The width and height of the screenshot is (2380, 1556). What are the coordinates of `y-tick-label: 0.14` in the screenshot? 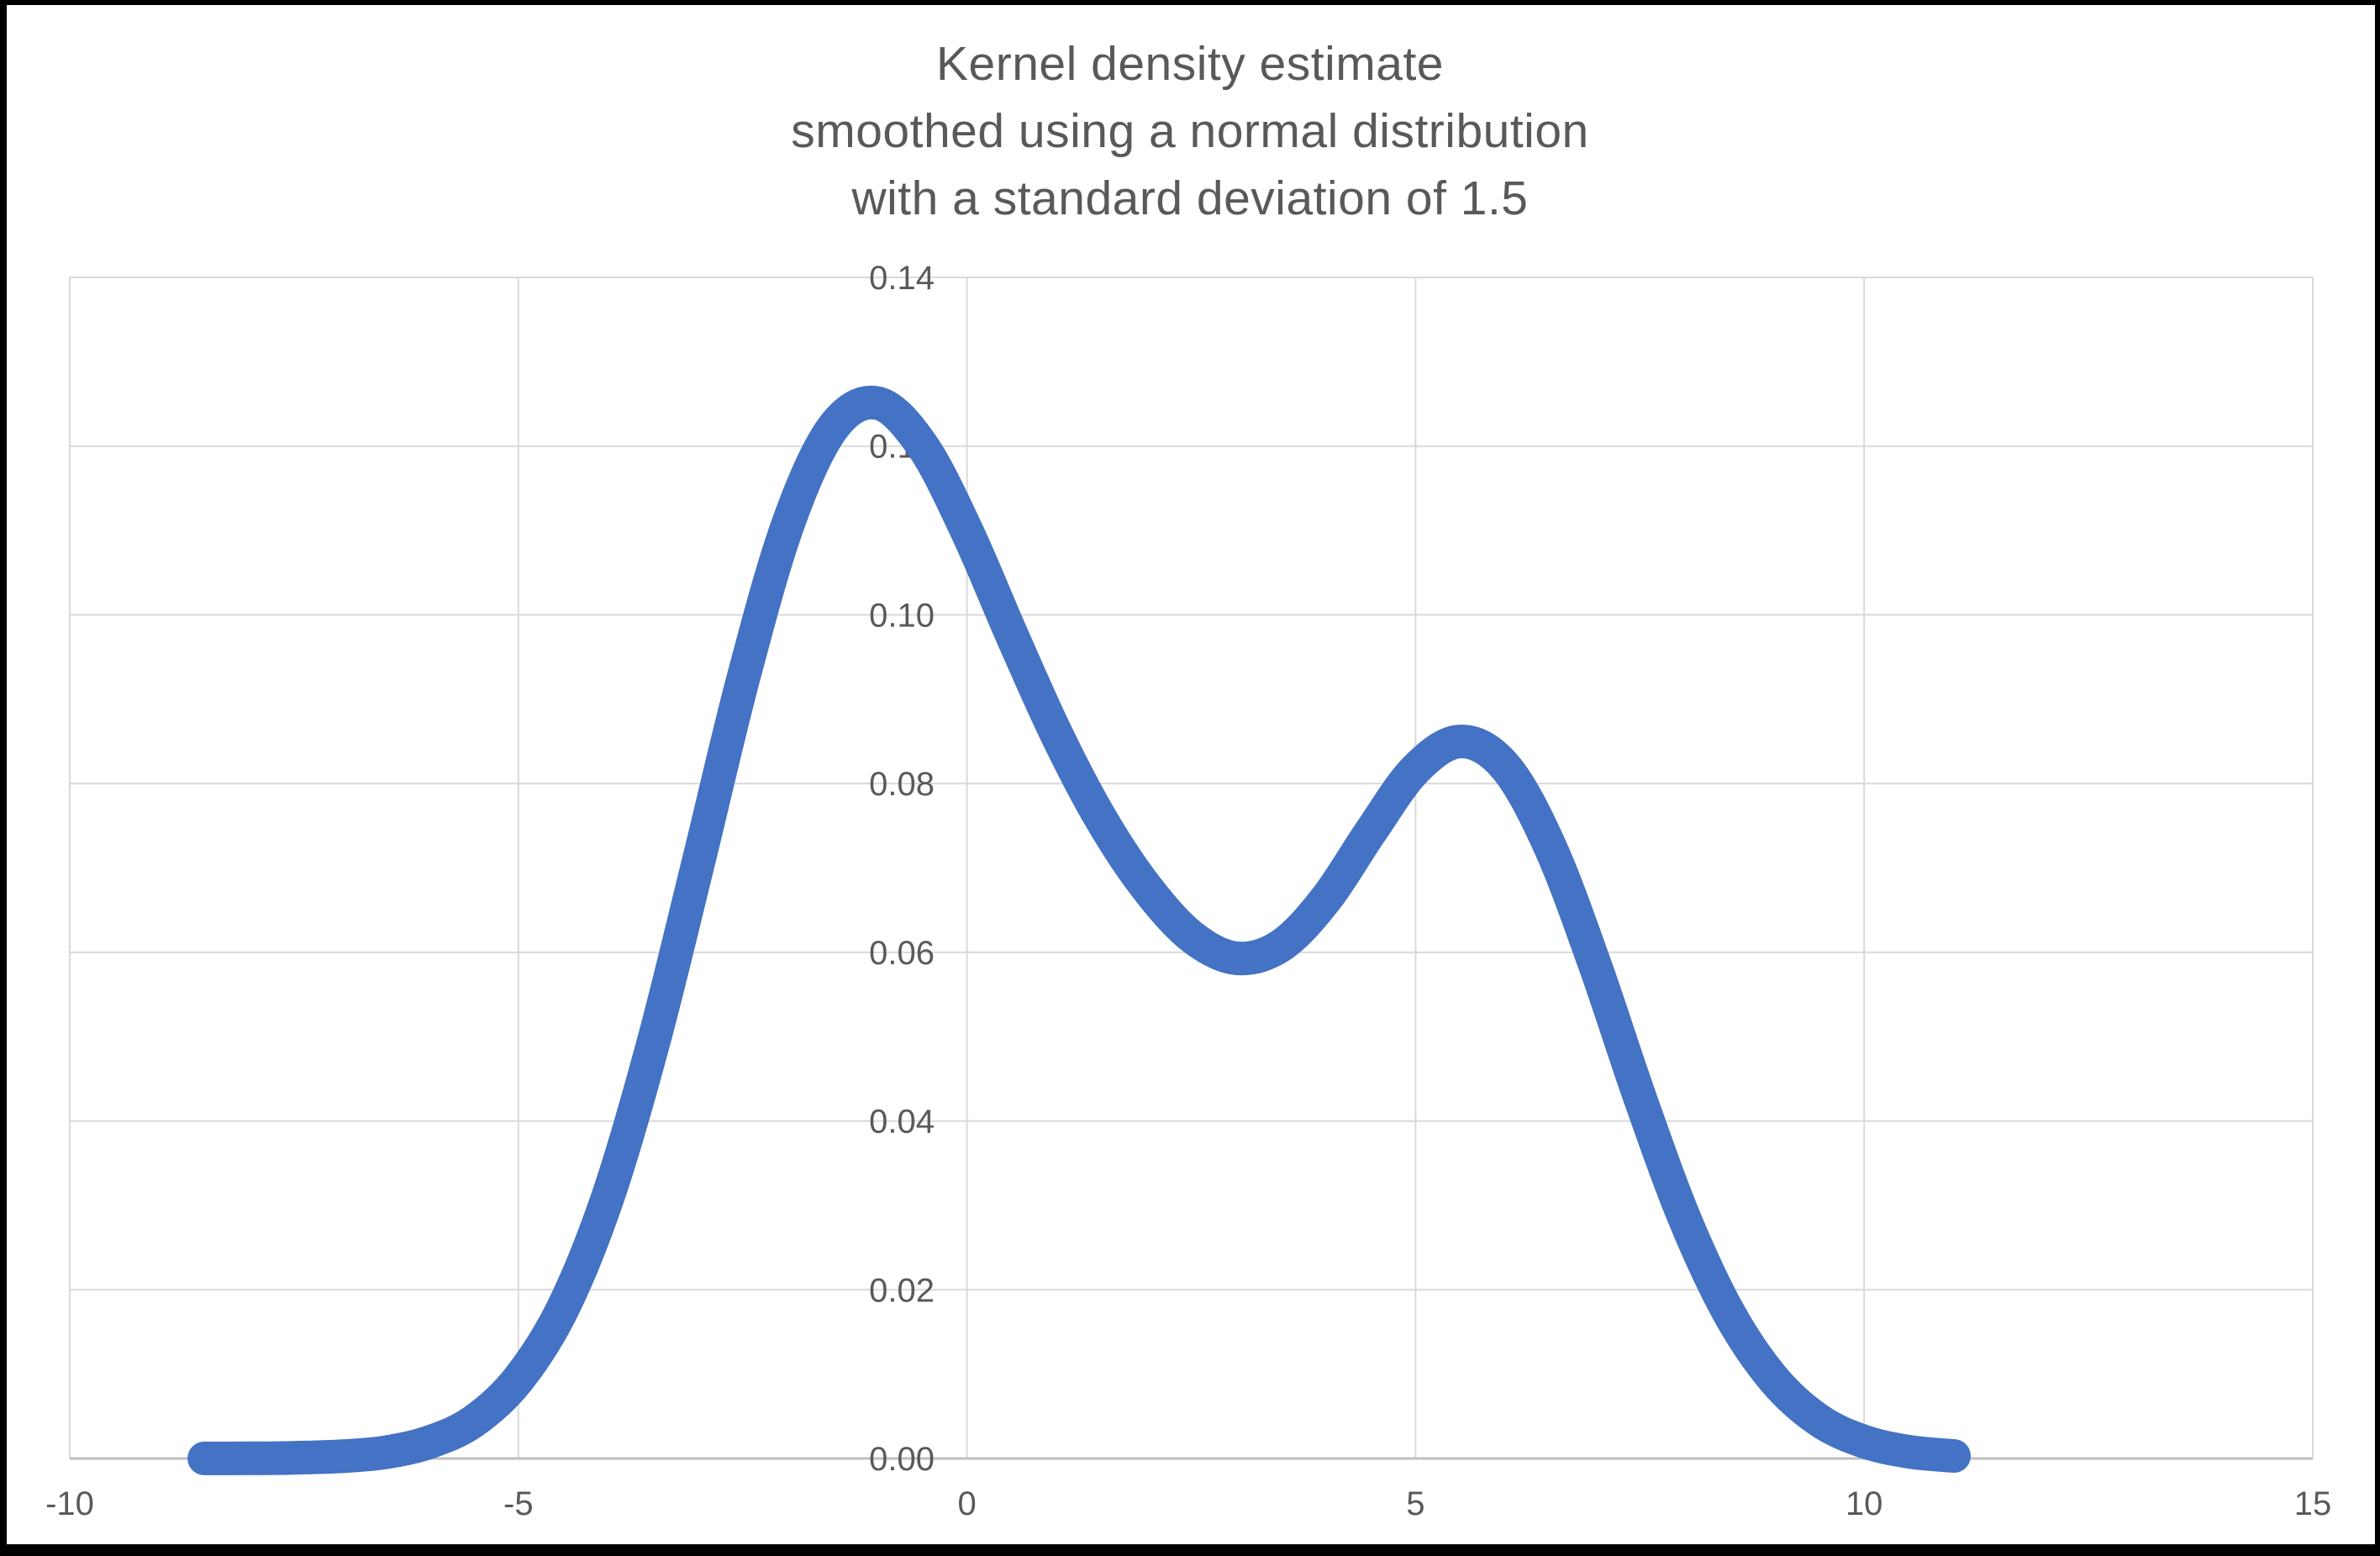 It's located at (902, 278).